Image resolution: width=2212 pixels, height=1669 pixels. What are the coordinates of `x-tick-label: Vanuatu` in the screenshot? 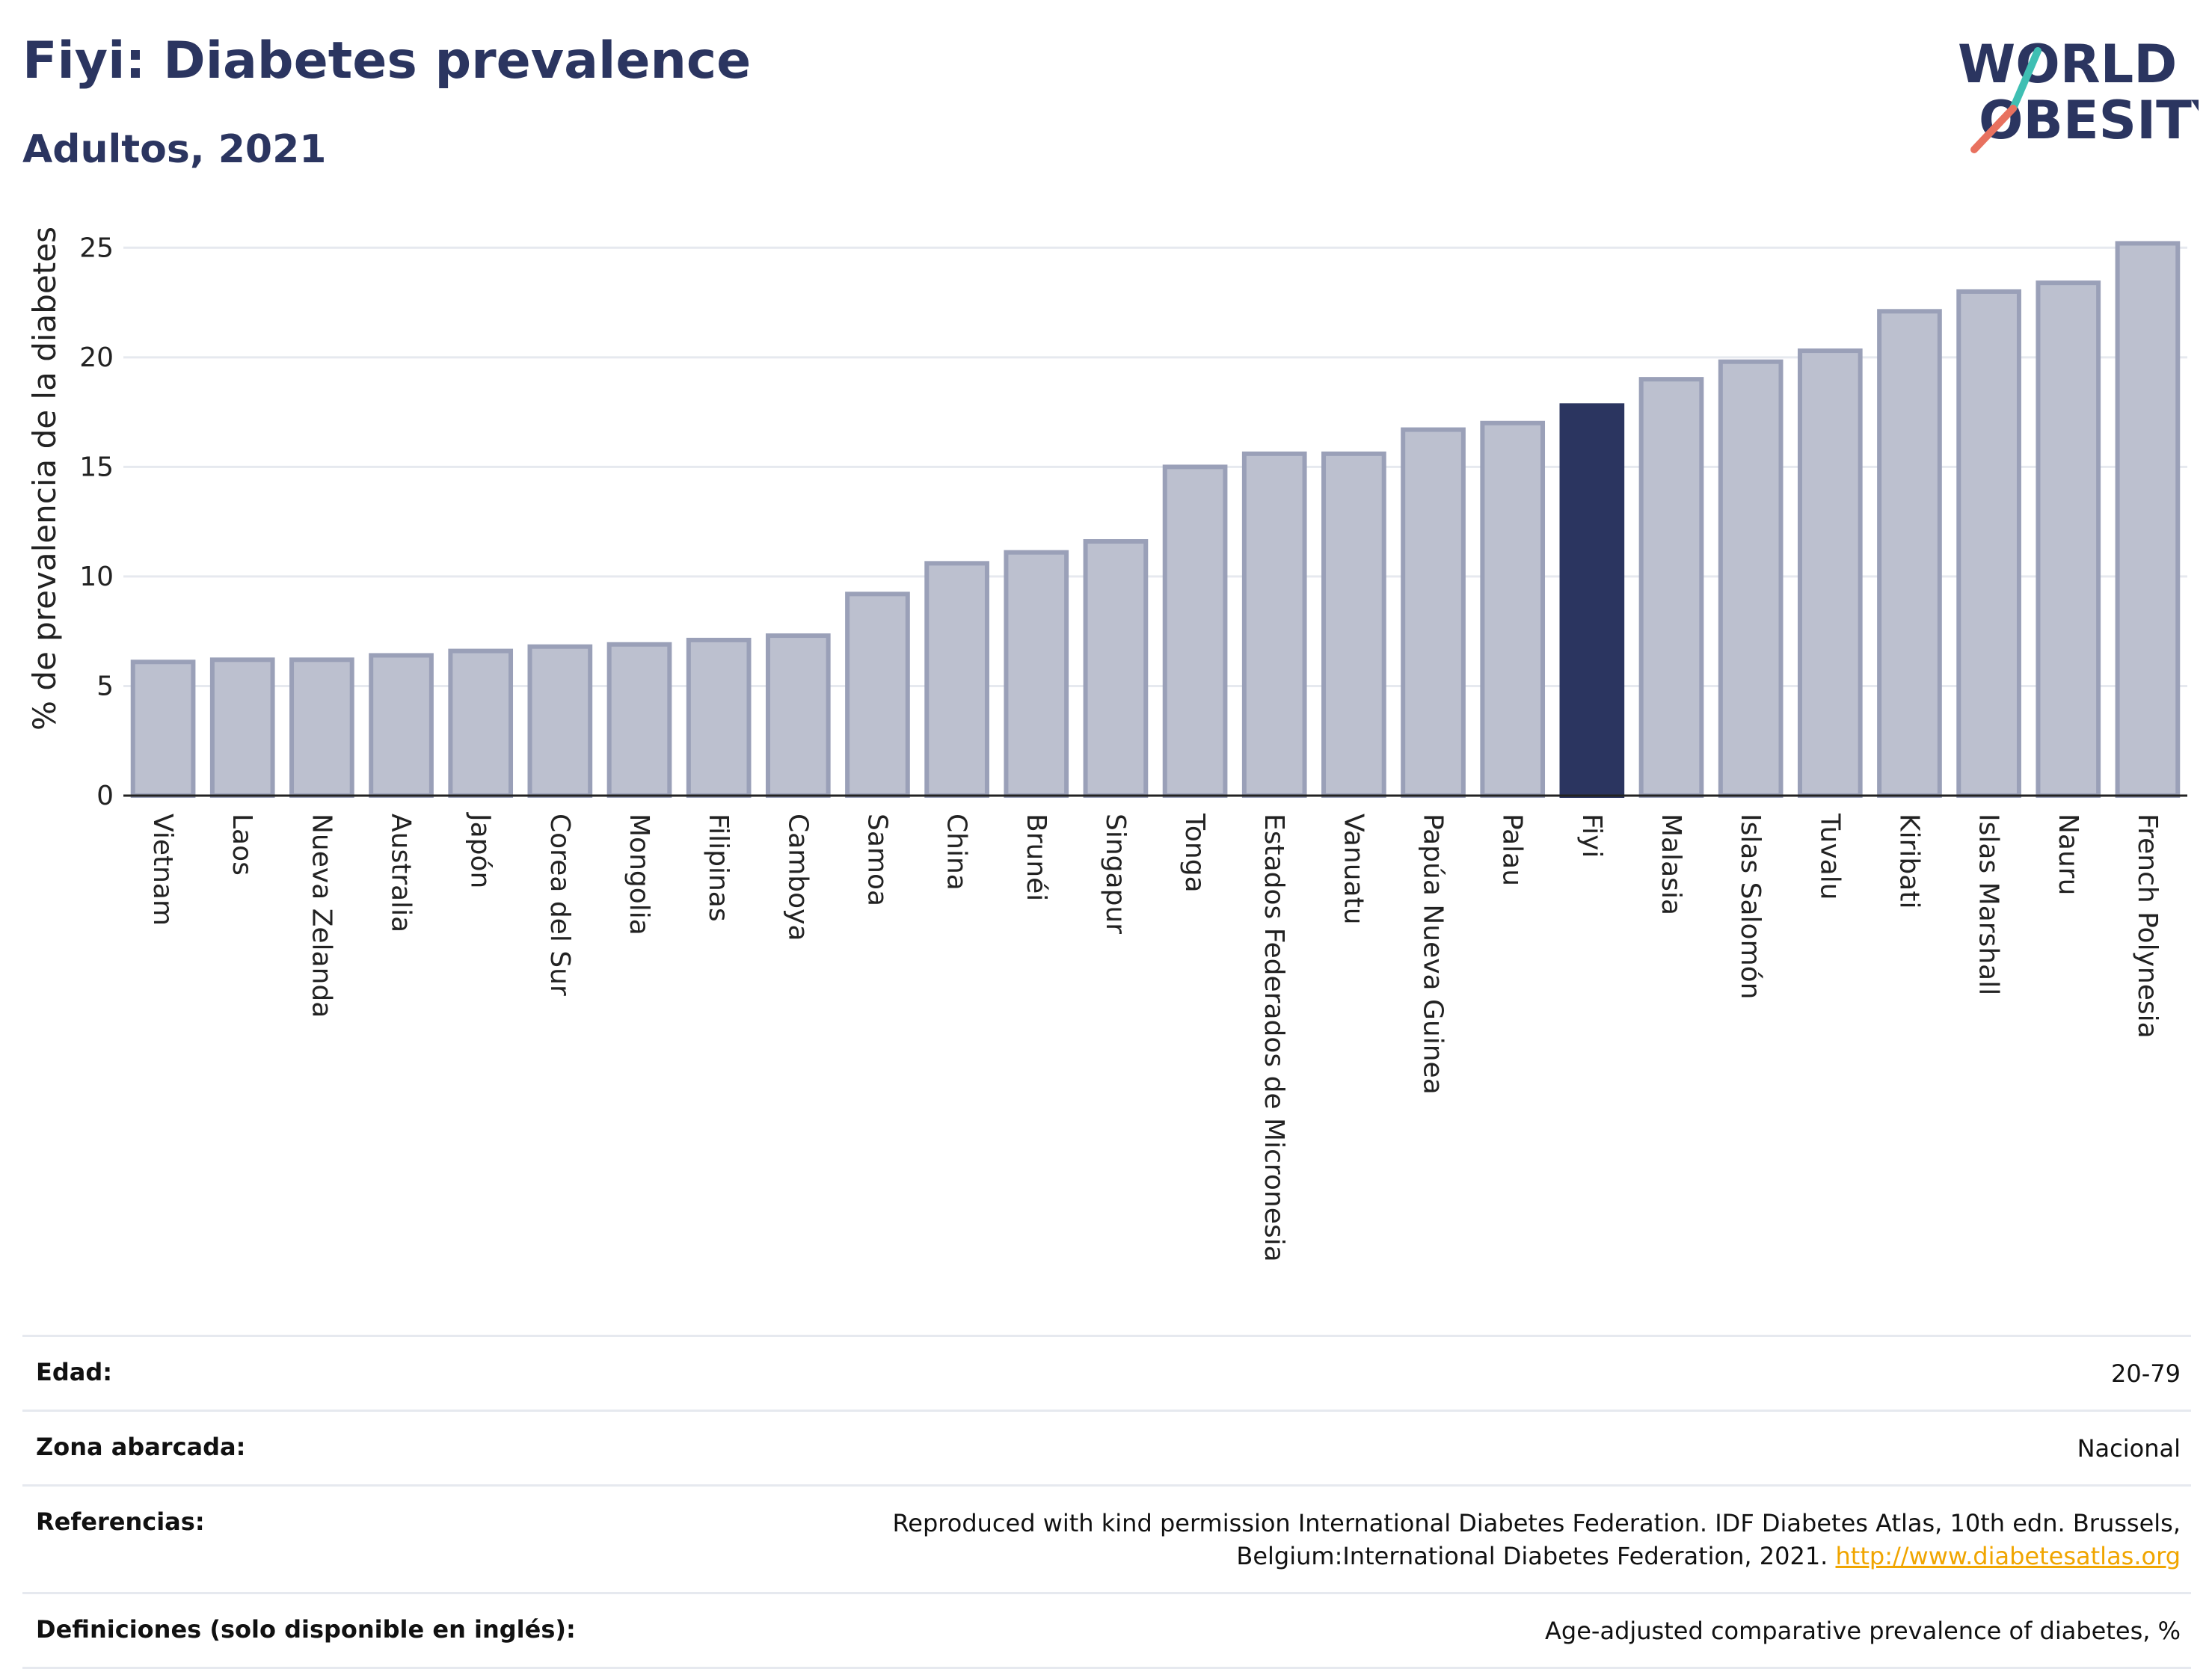 It's located at (1353, 869).